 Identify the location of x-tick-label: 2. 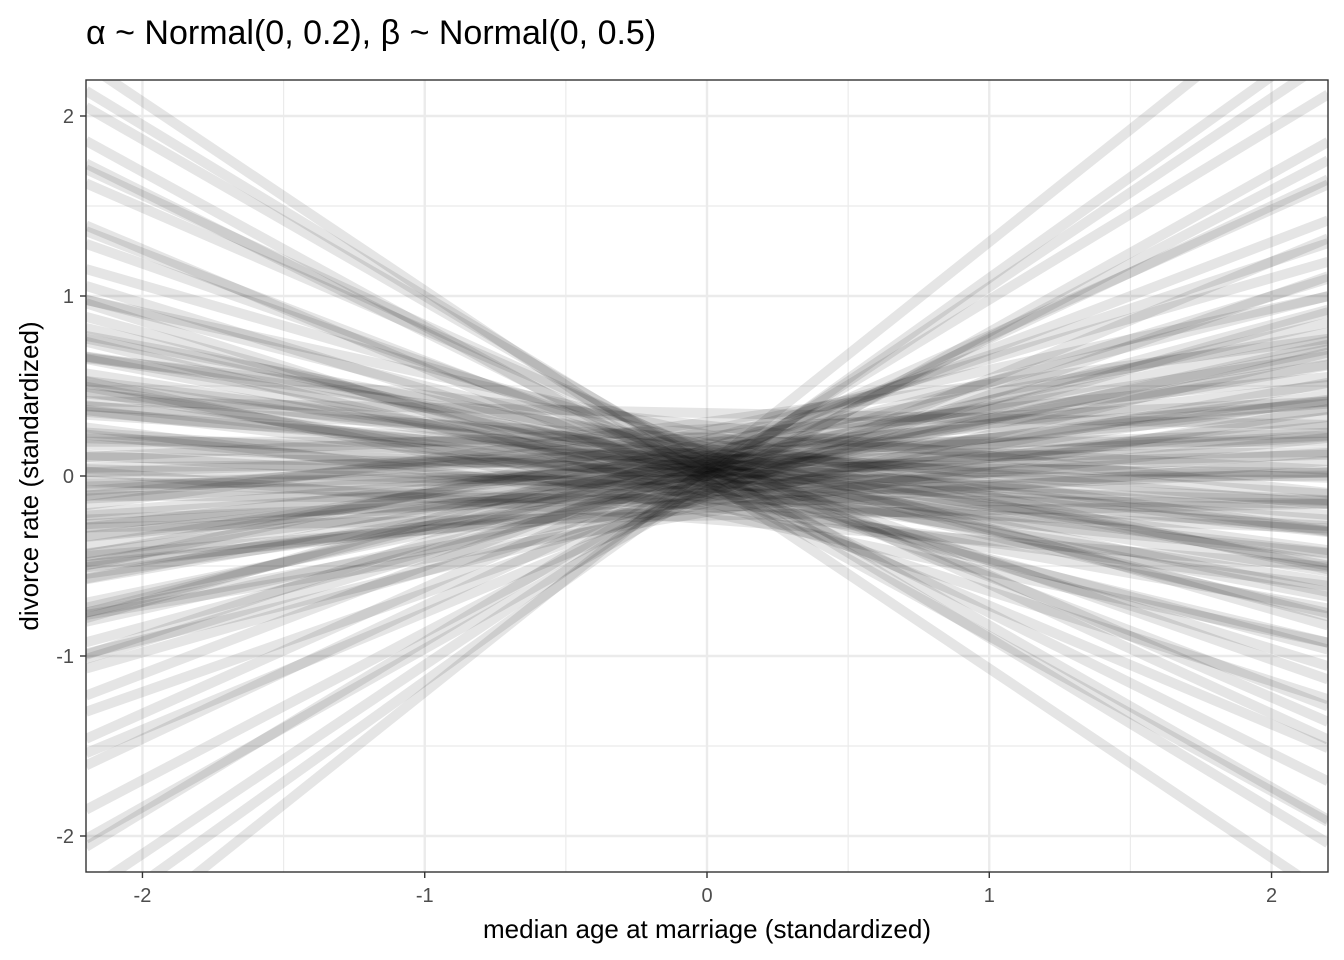
(1271, 896).